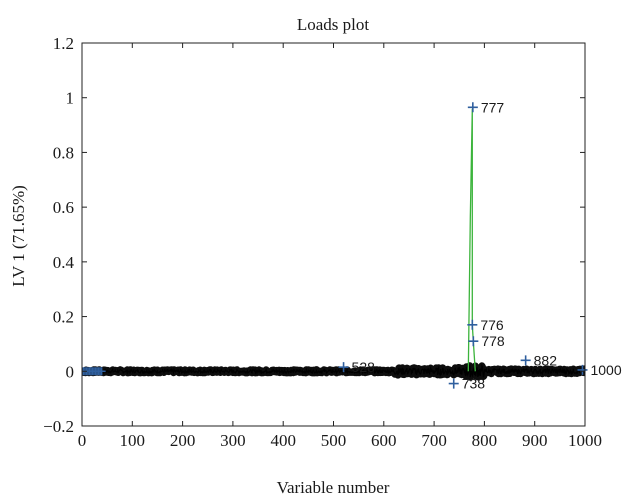 This screenshot has width=629, height=498. What do you see at coordinates (434, 440) in the screenshot?
I see `x-tick-label: 700` at bounding box center [434, 440].